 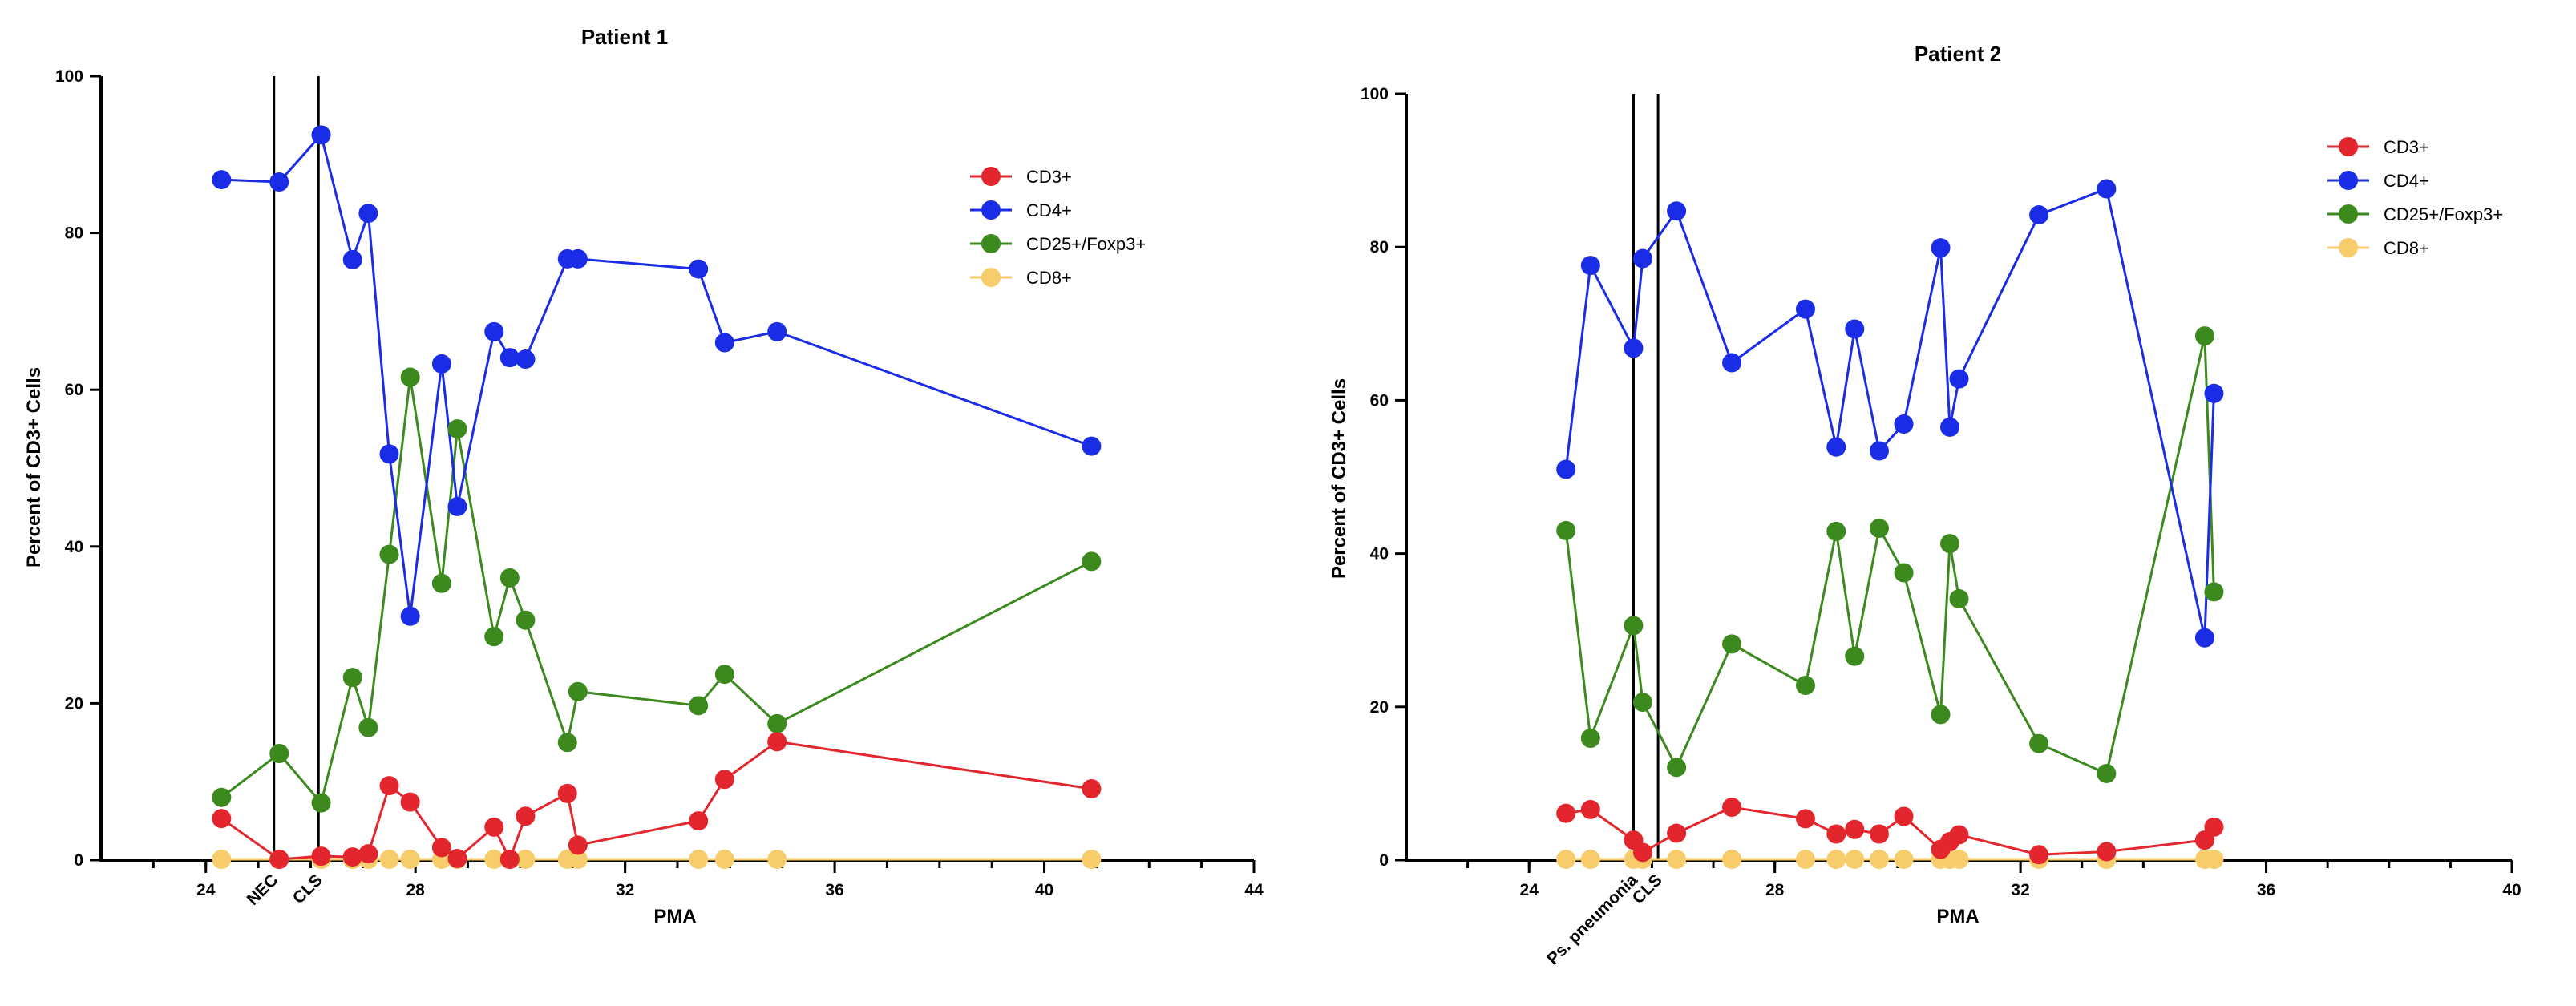 I want to click on x-tick-label: 24, so click(x=206, y=890).